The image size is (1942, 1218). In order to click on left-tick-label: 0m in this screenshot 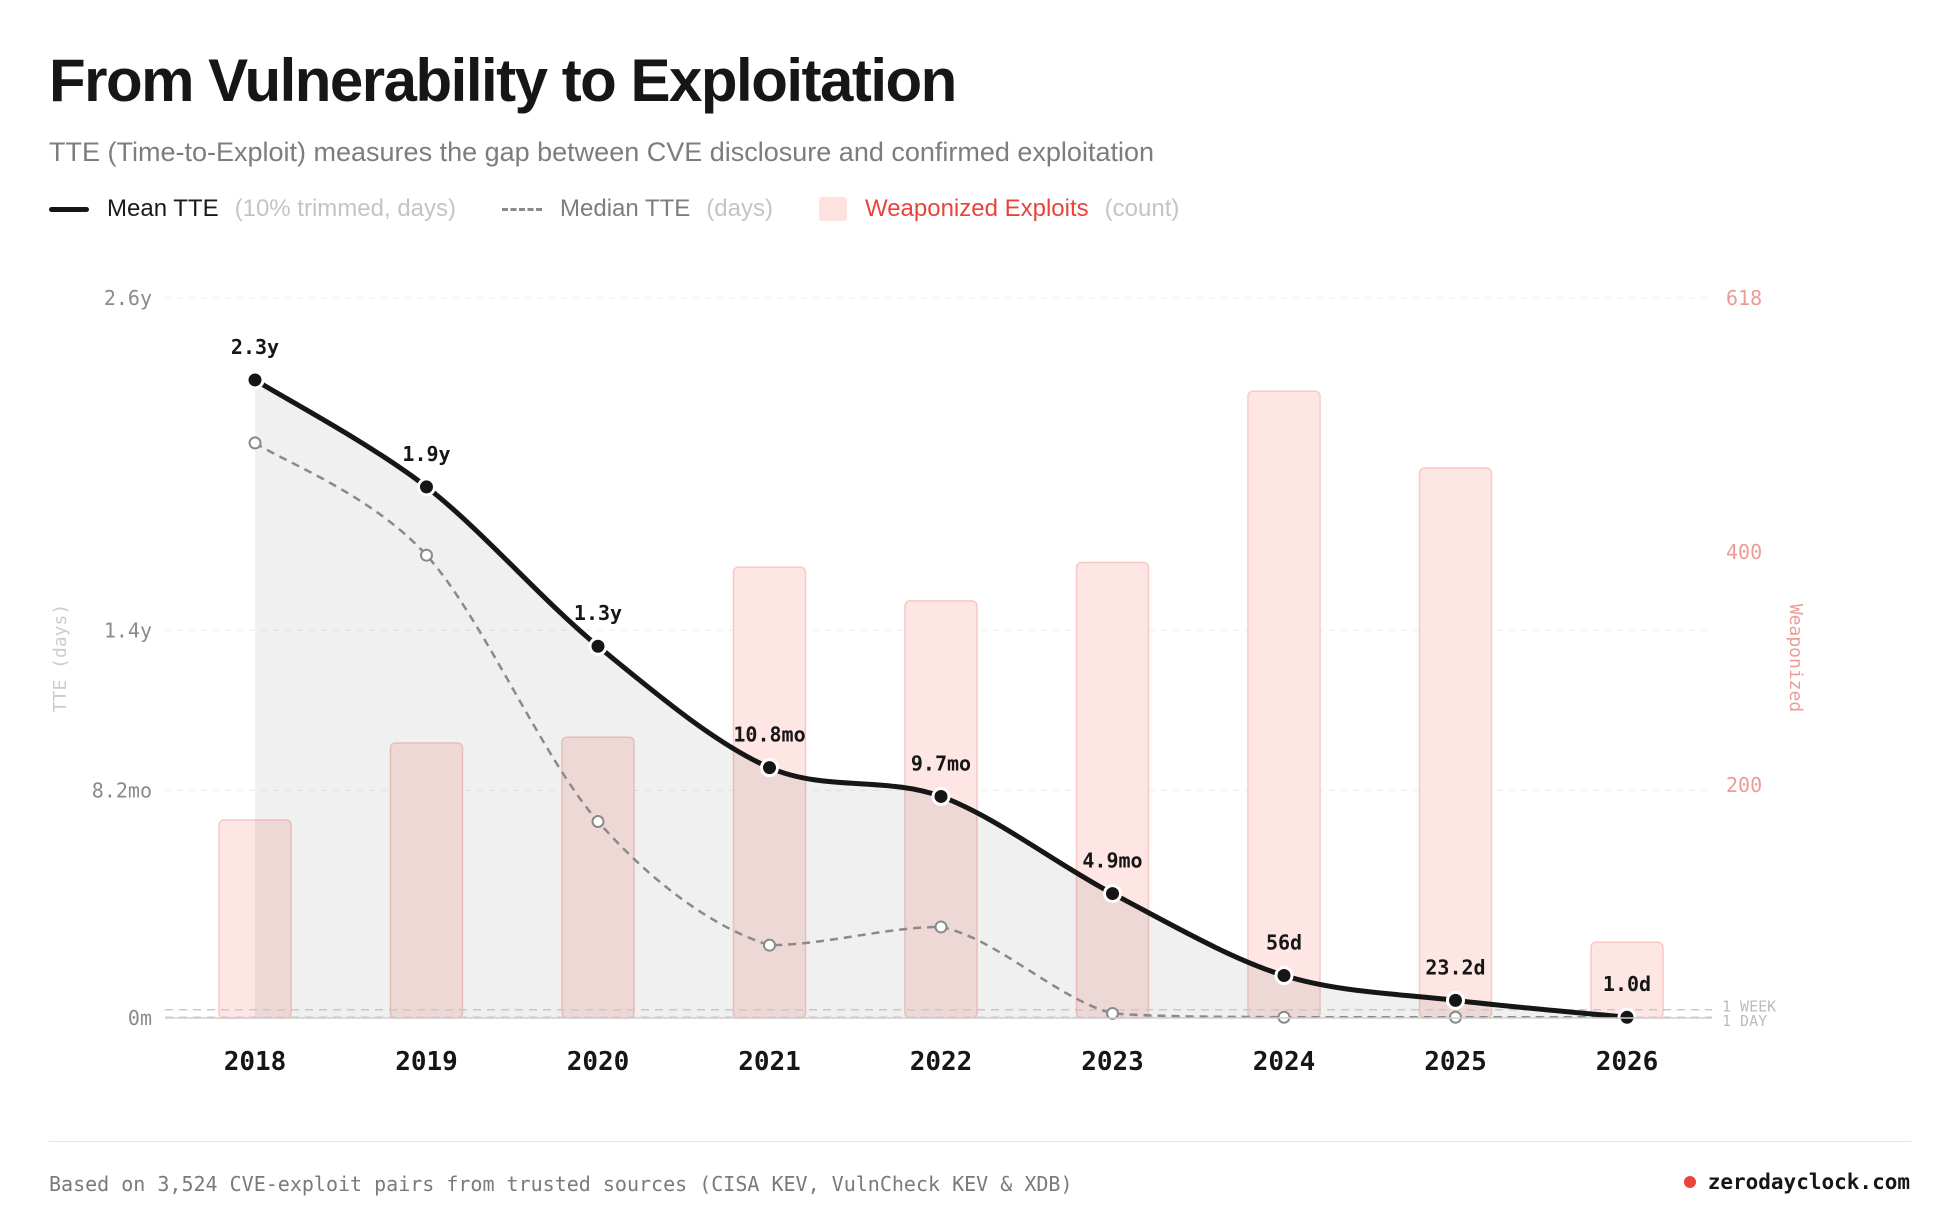, I will do `click(140, 1018)`.